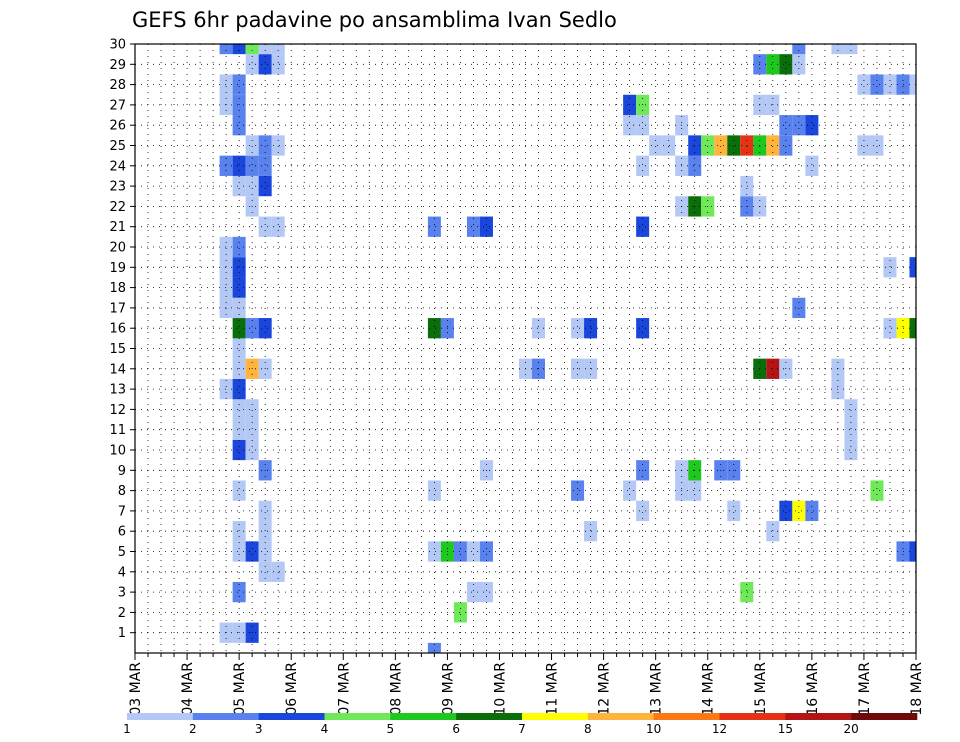 The image size is (960, 742). I want to click on x-tick-label: 06 MAR, so click(292, 689).